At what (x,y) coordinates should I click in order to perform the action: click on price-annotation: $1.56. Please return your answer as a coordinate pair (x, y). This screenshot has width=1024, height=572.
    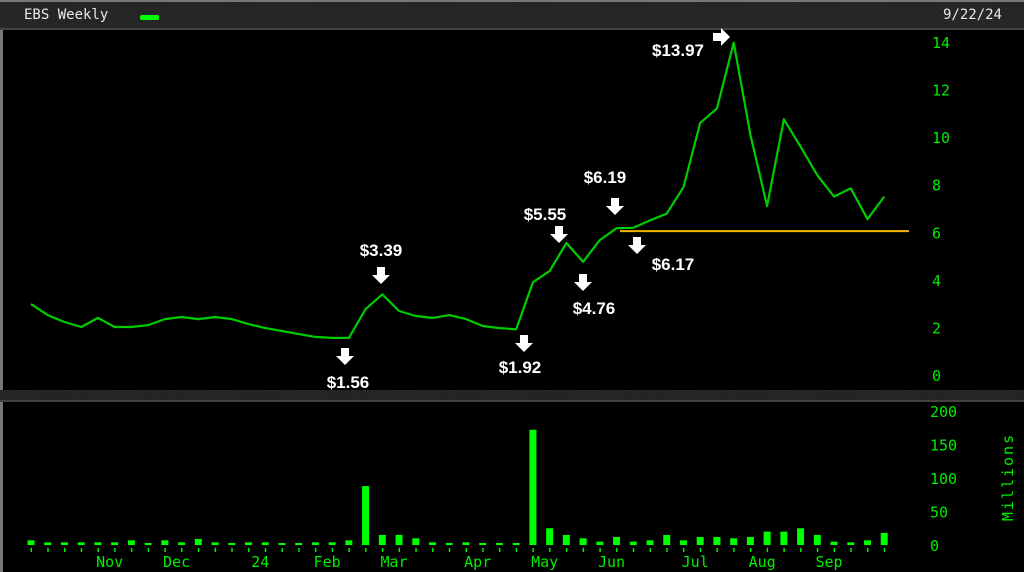
    Looking at the image, I should click on (348, 382).